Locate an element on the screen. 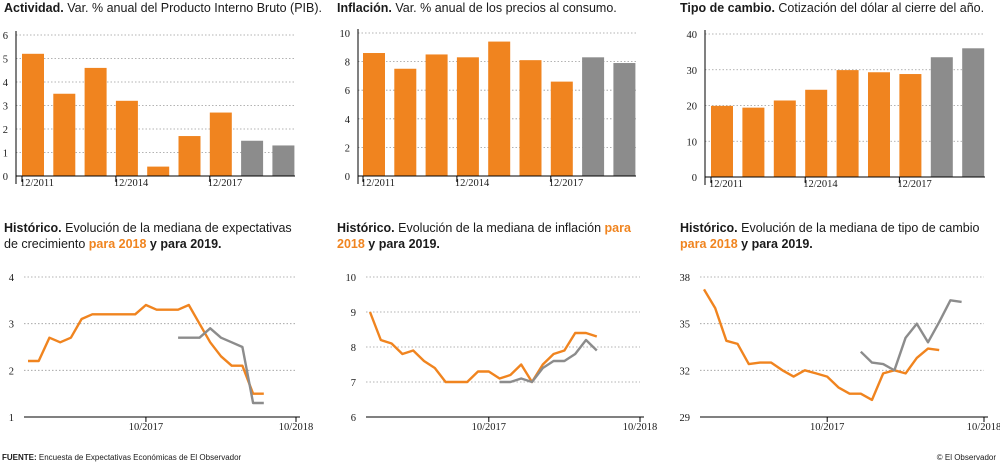  chart5-ytick-label: 8 is located at coordinates (353, 348).